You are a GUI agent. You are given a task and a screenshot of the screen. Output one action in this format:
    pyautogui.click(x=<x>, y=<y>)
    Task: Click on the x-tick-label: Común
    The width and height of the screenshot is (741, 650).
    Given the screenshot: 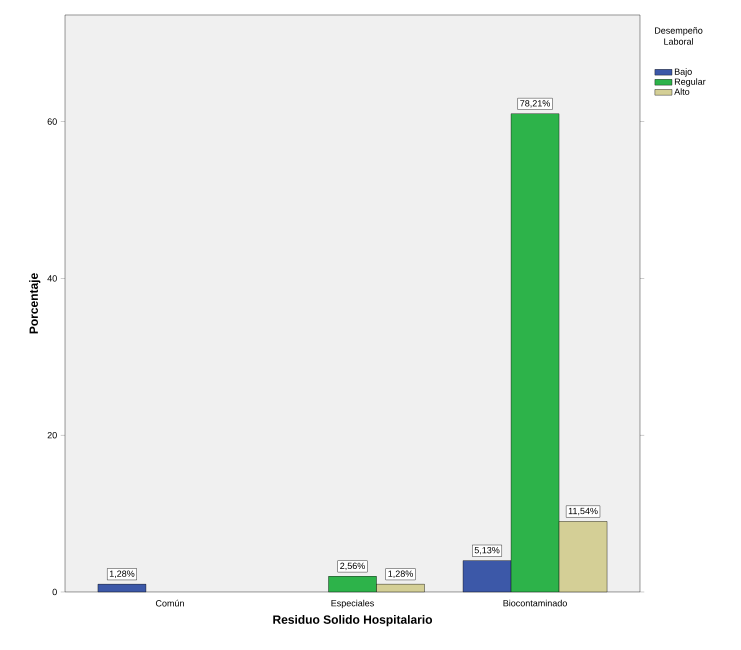 What is the action you would take?
    pyautogui.click(x=170, y=603)
    